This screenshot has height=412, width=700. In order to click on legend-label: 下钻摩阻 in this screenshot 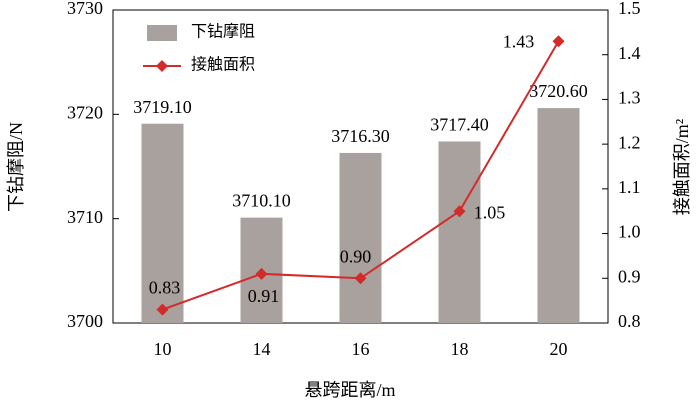, I will do `click(223, 32)`.